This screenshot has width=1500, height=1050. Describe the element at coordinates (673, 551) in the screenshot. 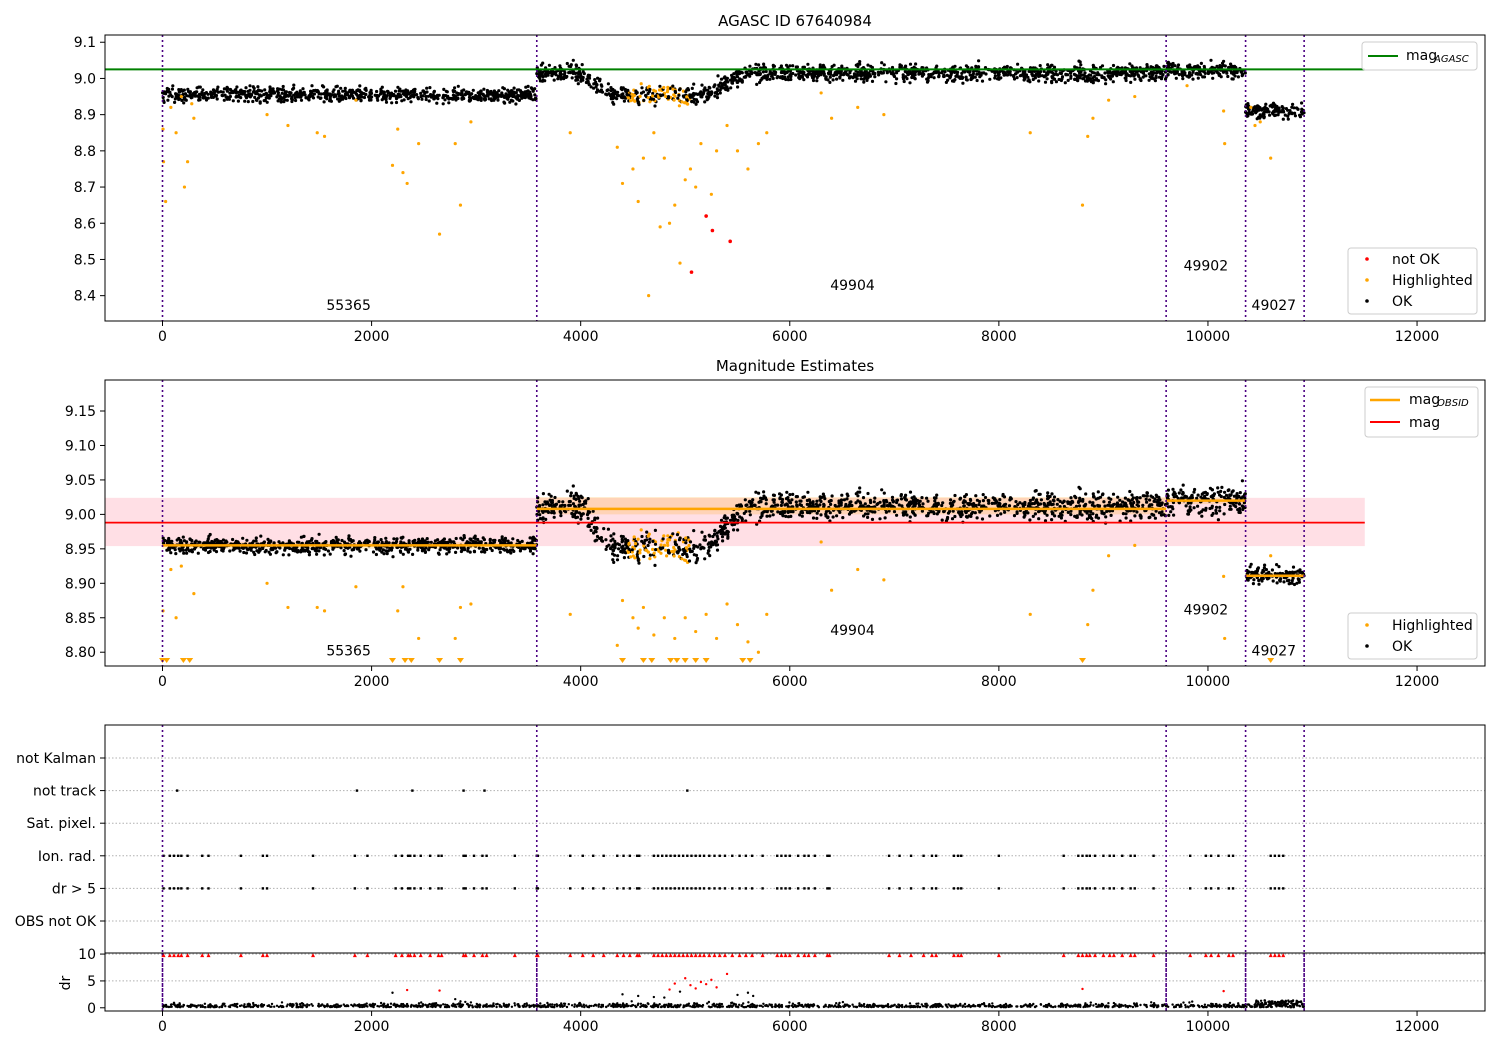

I see `estimates-highlighted-point` at that location.